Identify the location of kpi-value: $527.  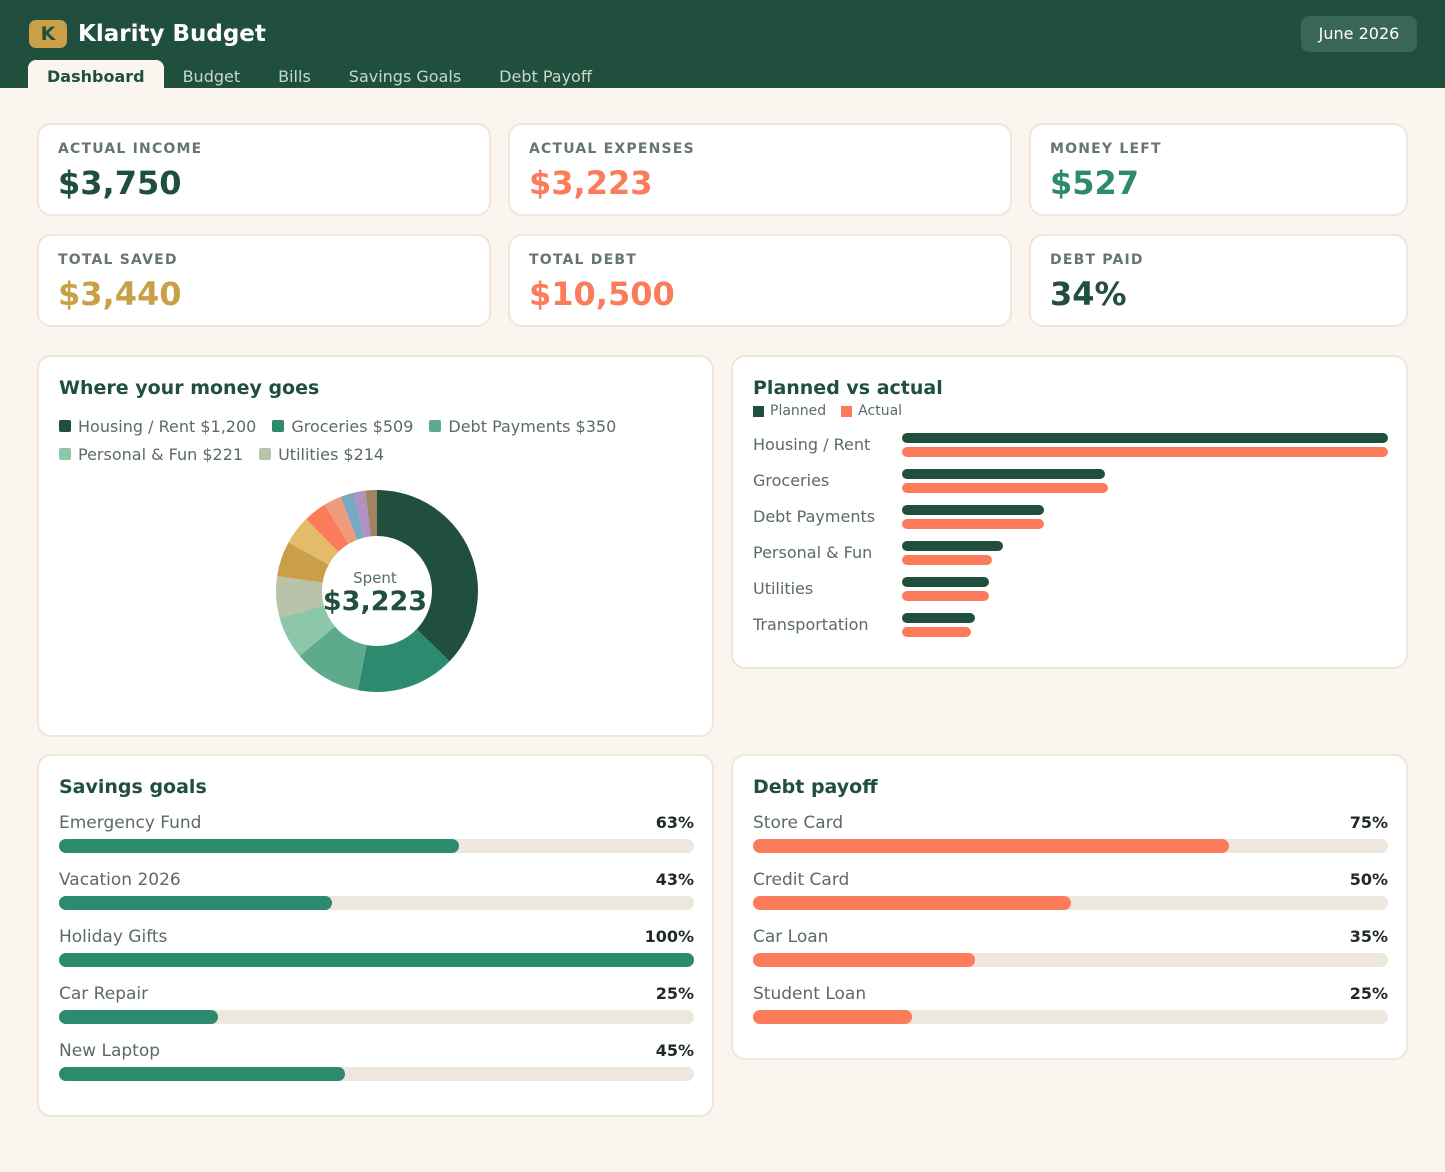
(1095, 183).